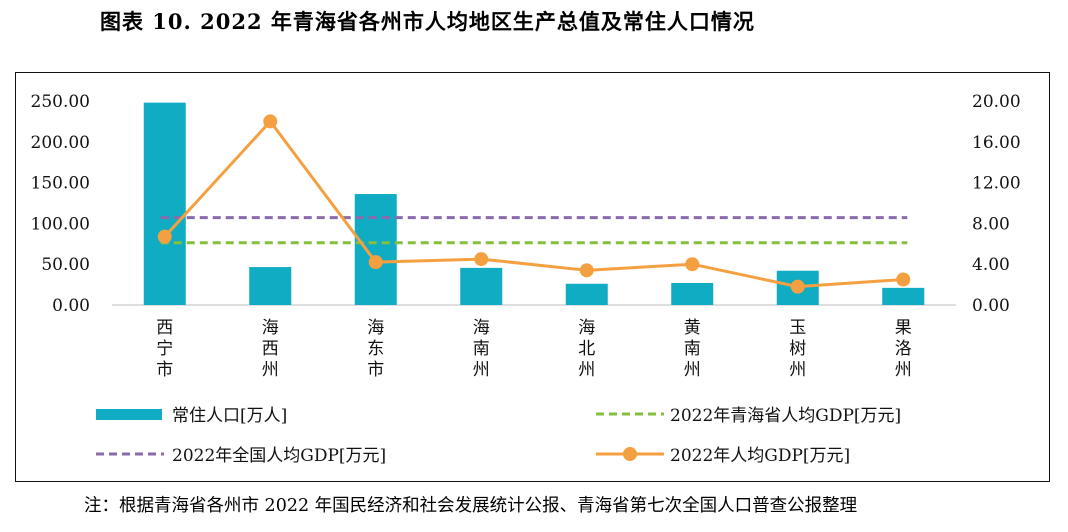 Image resolution: width=1068 pixels, height=532 pixels. Describe the element at coordinates (630, 454) in the screenshot. I see `legend-line-marker` at that location.